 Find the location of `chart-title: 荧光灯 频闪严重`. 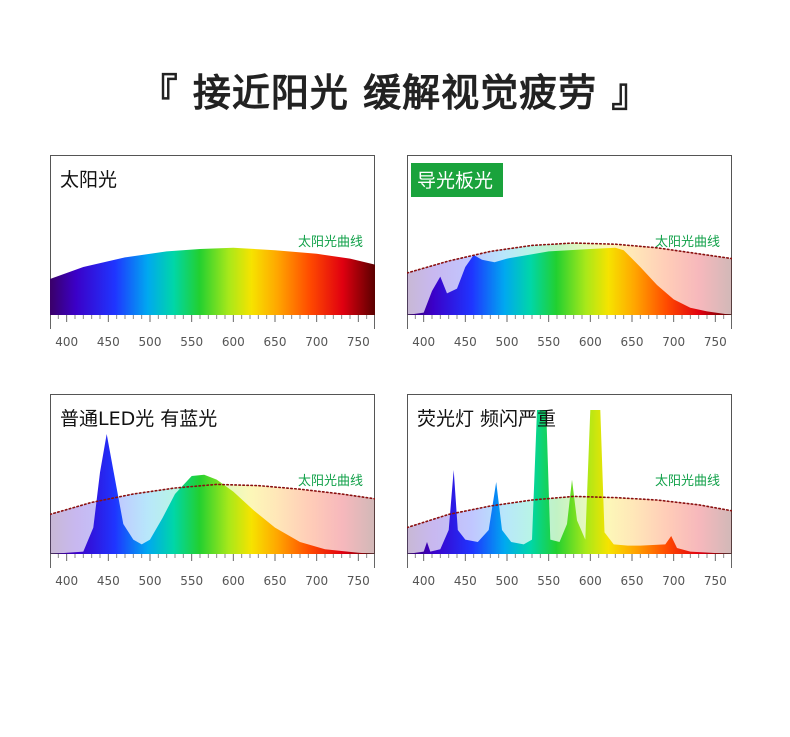

chart-title: 荧光灯 频闪严重 is located at coordinates (486, 419).